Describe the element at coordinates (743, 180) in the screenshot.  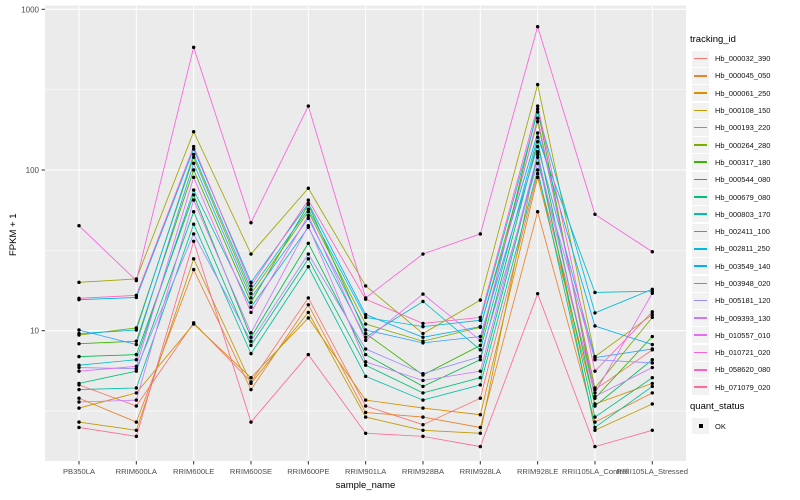
I see `legend-entry-label: Hb_000544_080` at that location.